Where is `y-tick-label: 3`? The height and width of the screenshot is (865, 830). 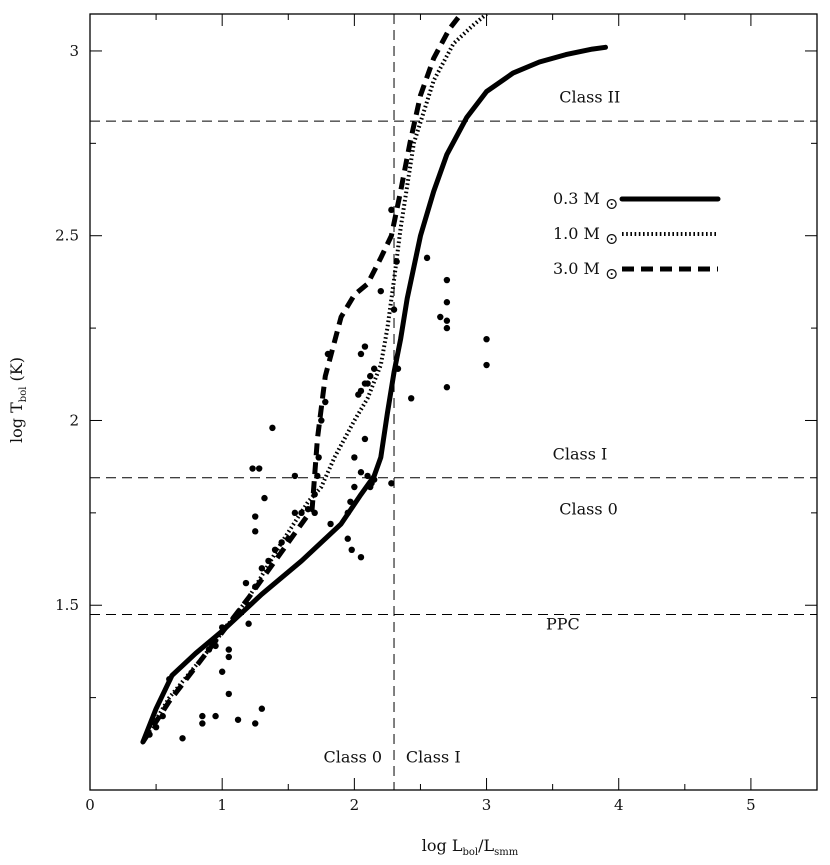 y-tick-label: 3 is located at coordinates (74, 51).